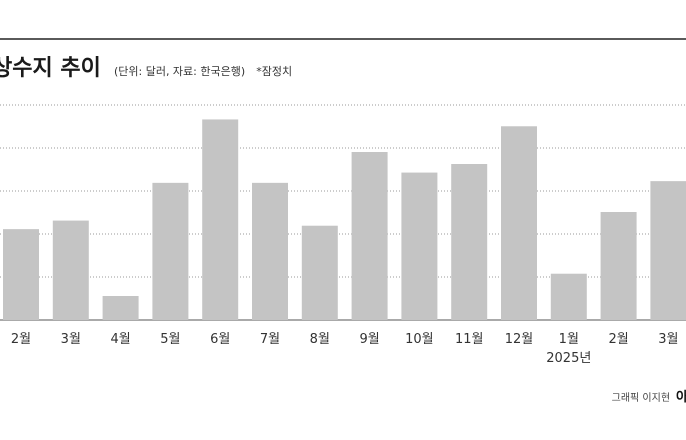 The width and height of the screenshot is (686, 440). I want to click on x-tick-label: 10월, so click(419, 339).